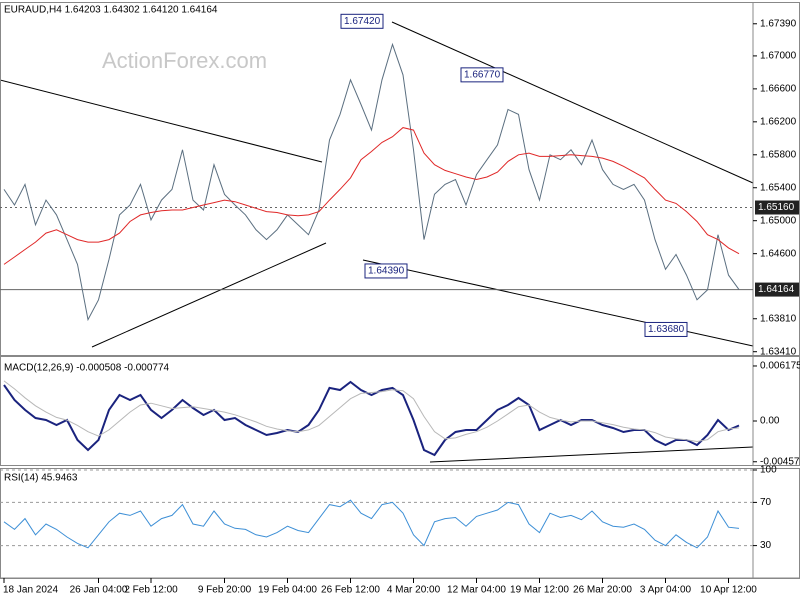 The height and width of the screenshot is (600, 800). I want to click on y-tick-label: 1.65000, so click(778, 220).